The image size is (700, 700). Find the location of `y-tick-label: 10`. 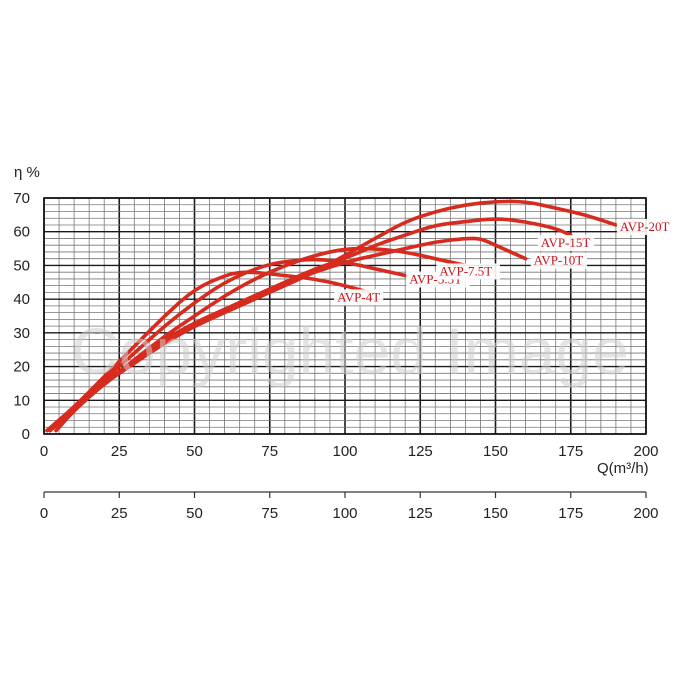

y-tick-label: 10 is located at coordinates (21, 400).